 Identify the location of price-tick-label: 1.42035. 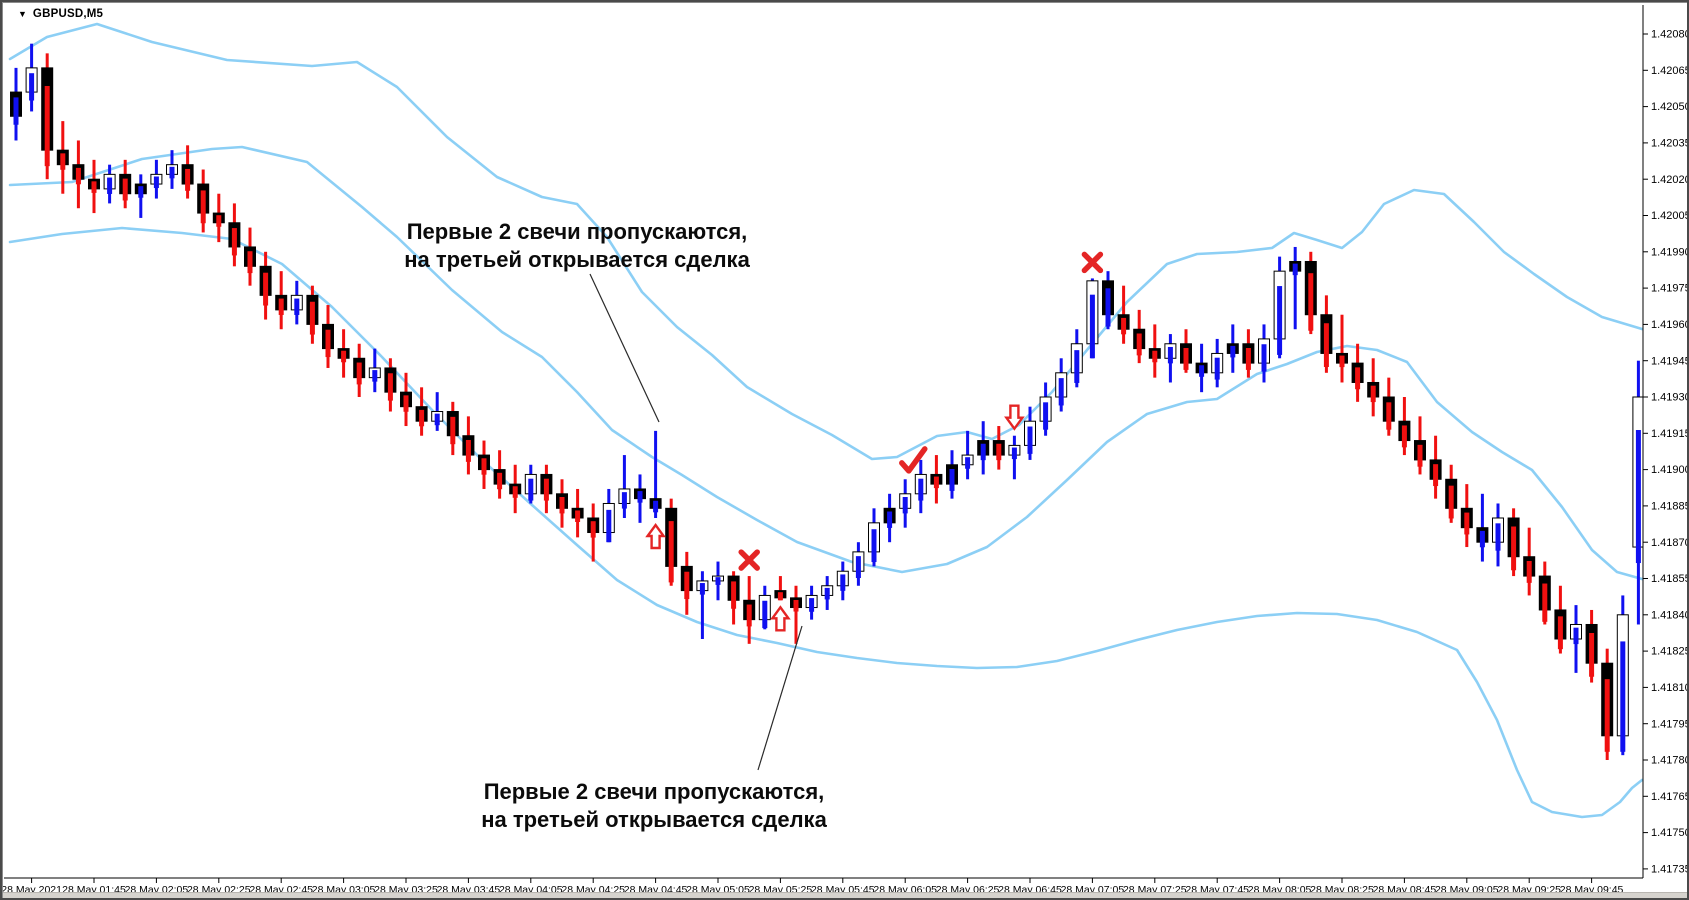
(1670, 144).